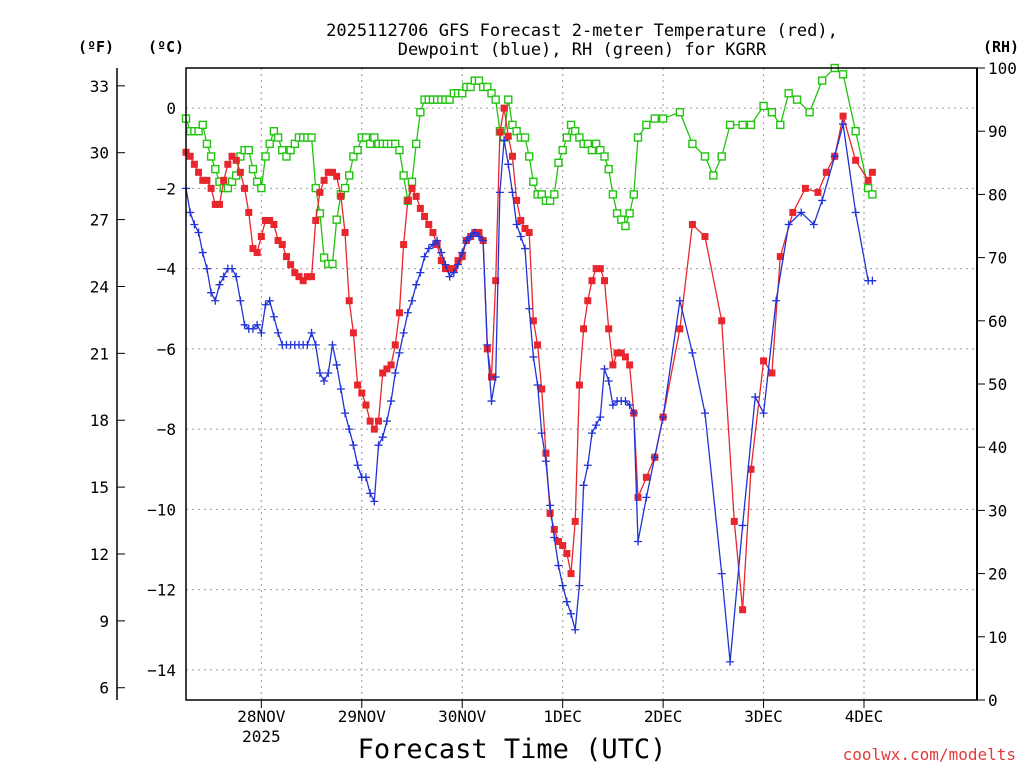  Describe the element at coordinates (99, 286) in the screenshot. I see `f-tick-label: 24` at that location.